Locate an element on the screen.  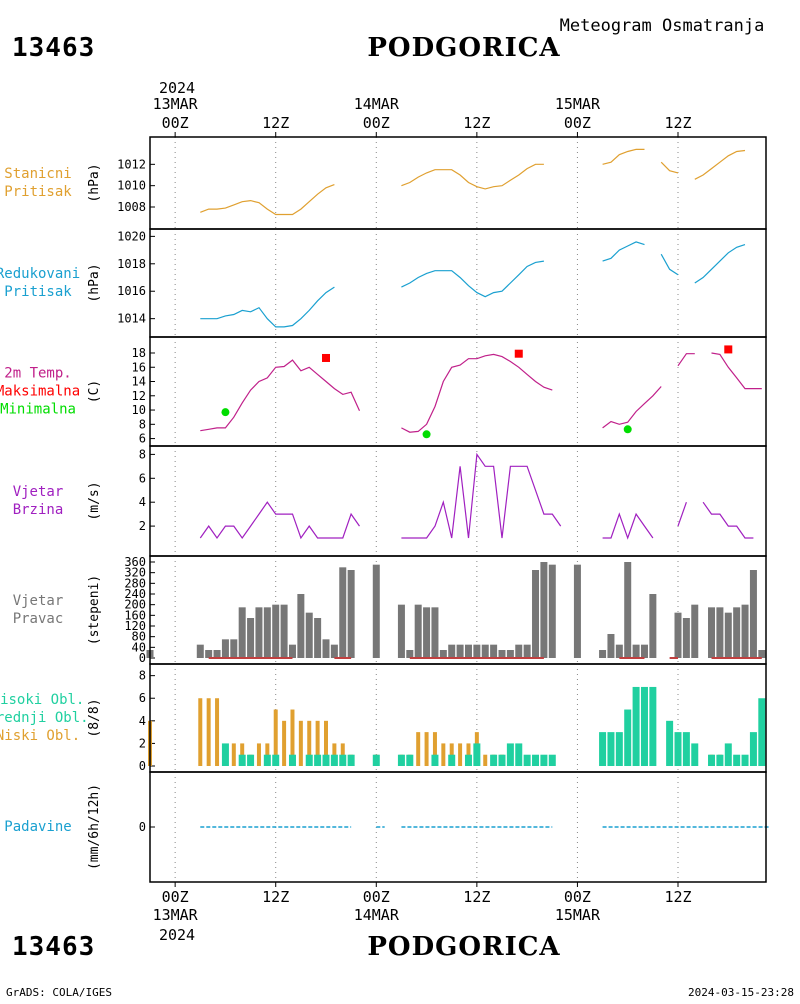
y-tick-label: 2 is located at coordinates (142, 743).